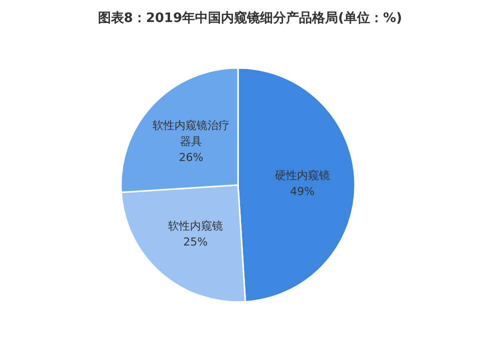 Image resolution: width=500 pixels, height=362 pixels. Describe the element at coordinates (195, 241) in the screenshot. I see `data-label: 25%` at that location.